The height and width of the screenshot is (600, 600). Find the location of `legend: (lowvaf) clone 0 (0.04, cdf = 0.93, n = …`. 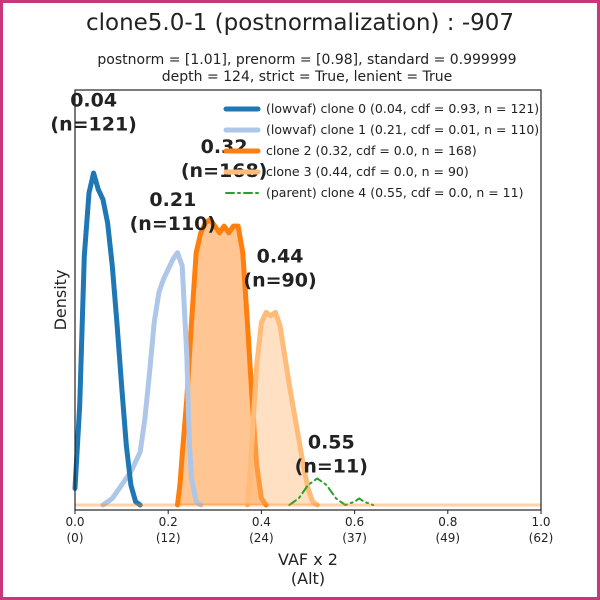

legend: (lowvaf) clone 0 (0.04, cdf = 0.93, n = … is located at coordinates (381, 150).